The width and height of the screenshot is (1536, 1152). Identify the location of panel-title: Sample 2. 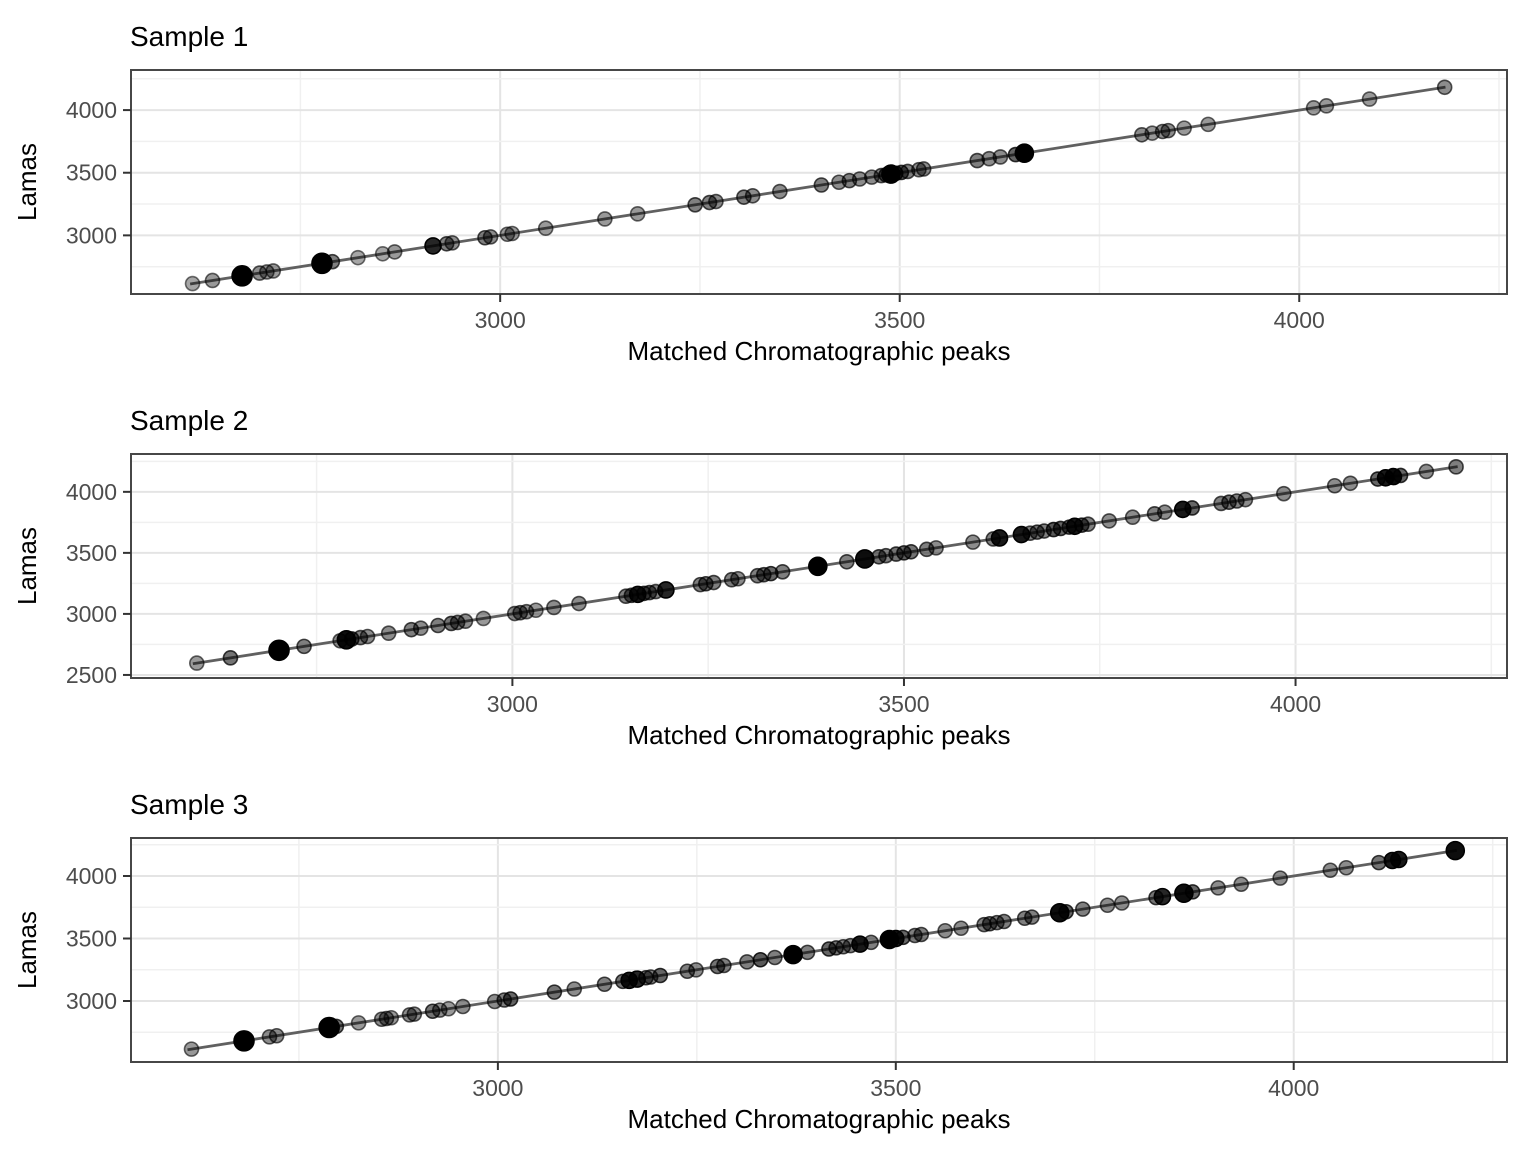
(189, 420).